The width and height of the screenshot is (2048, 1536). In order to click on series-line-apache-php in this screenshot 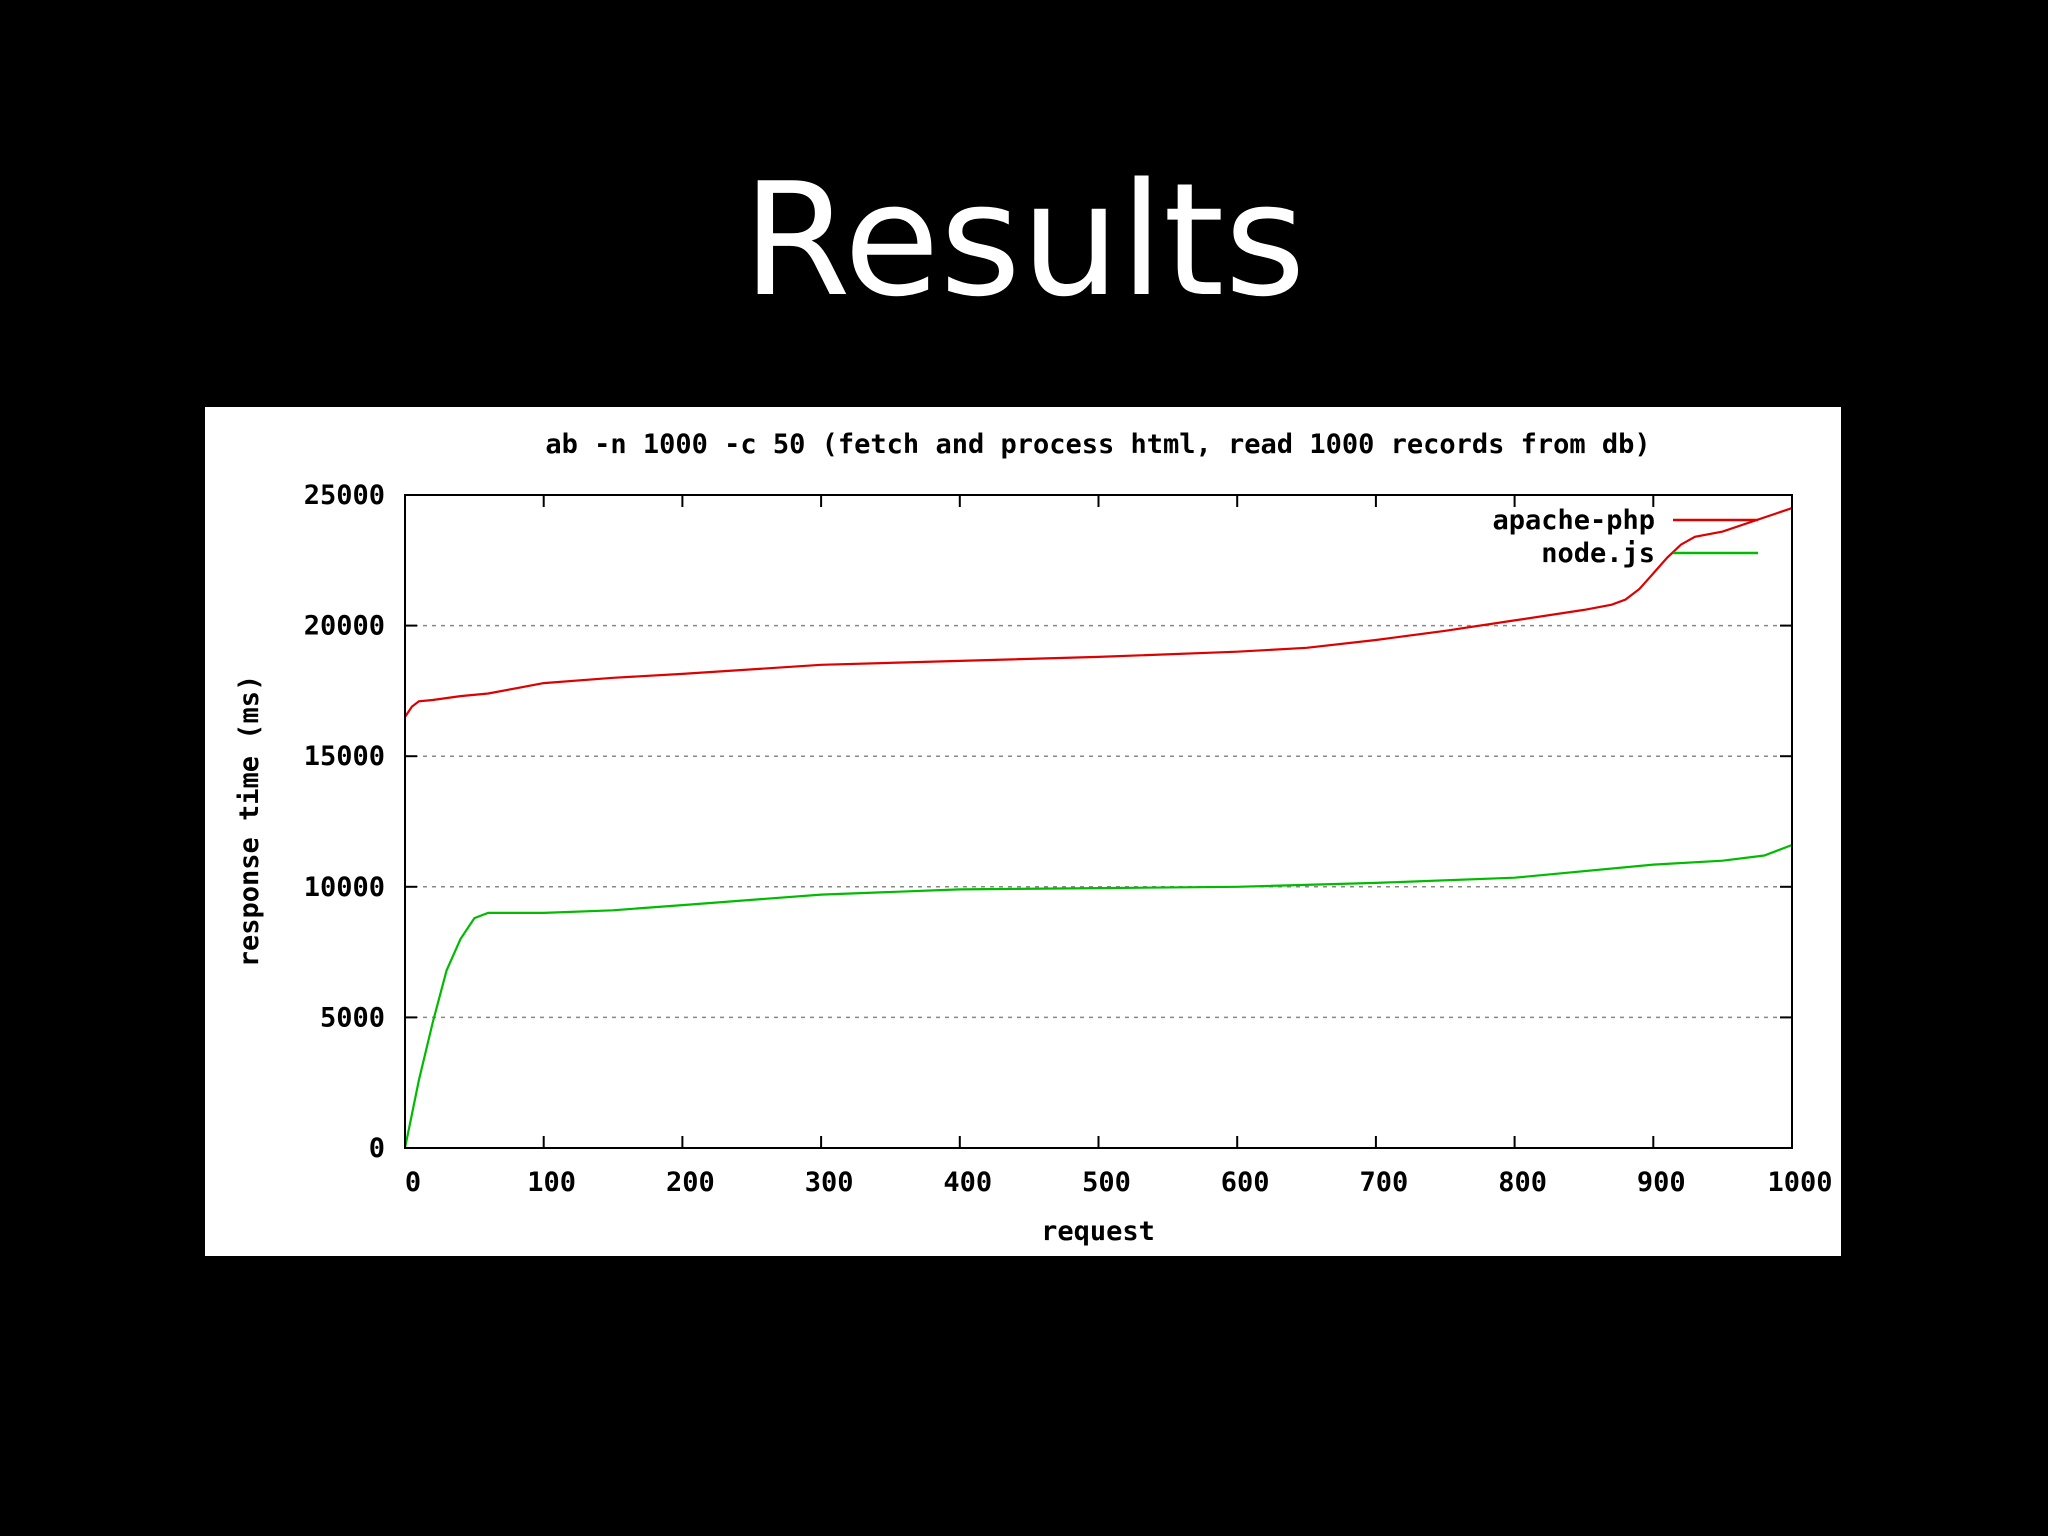, I will do `click(1098, 612)`.